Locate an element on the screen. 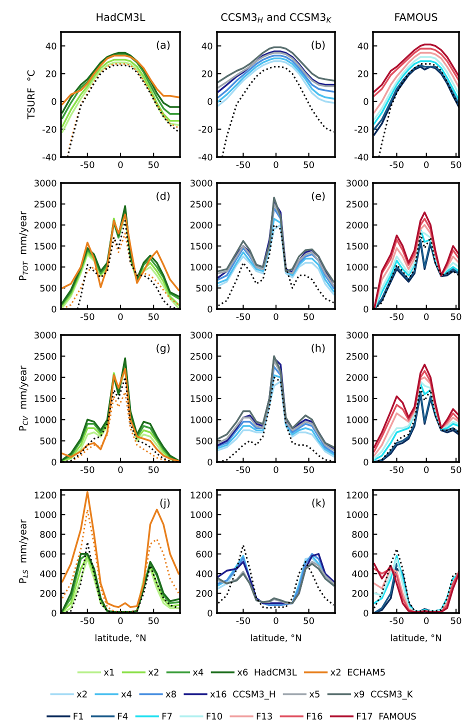  legend-label: F10 is located at coordinates (214, 716).